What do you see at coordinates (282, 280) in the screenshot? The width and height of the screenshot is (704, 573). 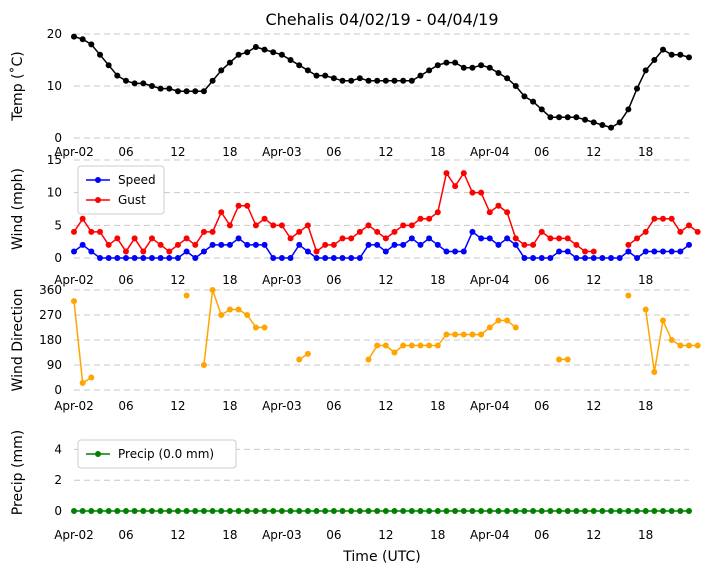 I see `wind-x-tick-label: Apr-03` at bounding box center [282, 280].